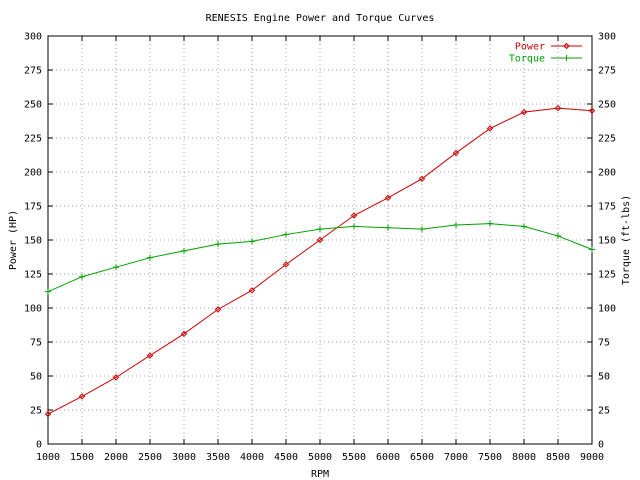 The height and width of the screenshot is (480, 640). Describe the element at coordinates (218, 457) in the screenshot. I see `x-tick-label: 3500` at that location.